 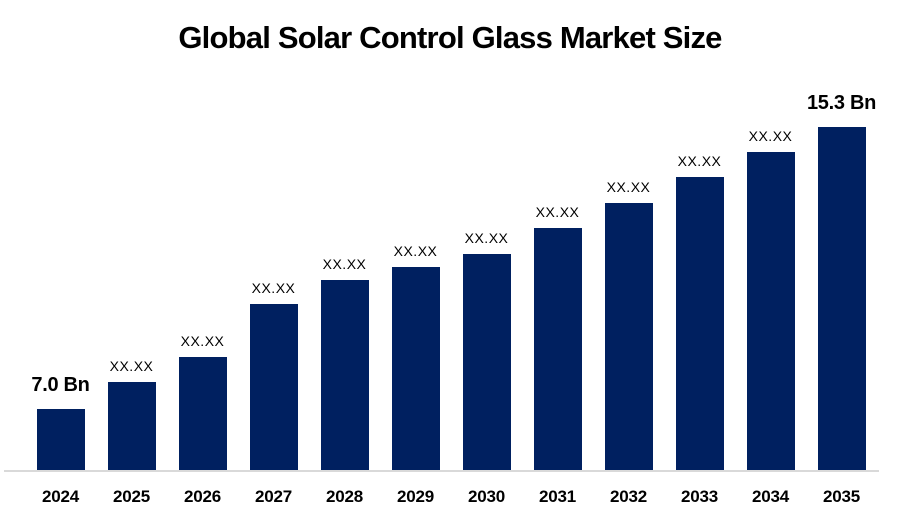 I want to click on bar-group-2032: XX.XX, so click(x=628, y=280).